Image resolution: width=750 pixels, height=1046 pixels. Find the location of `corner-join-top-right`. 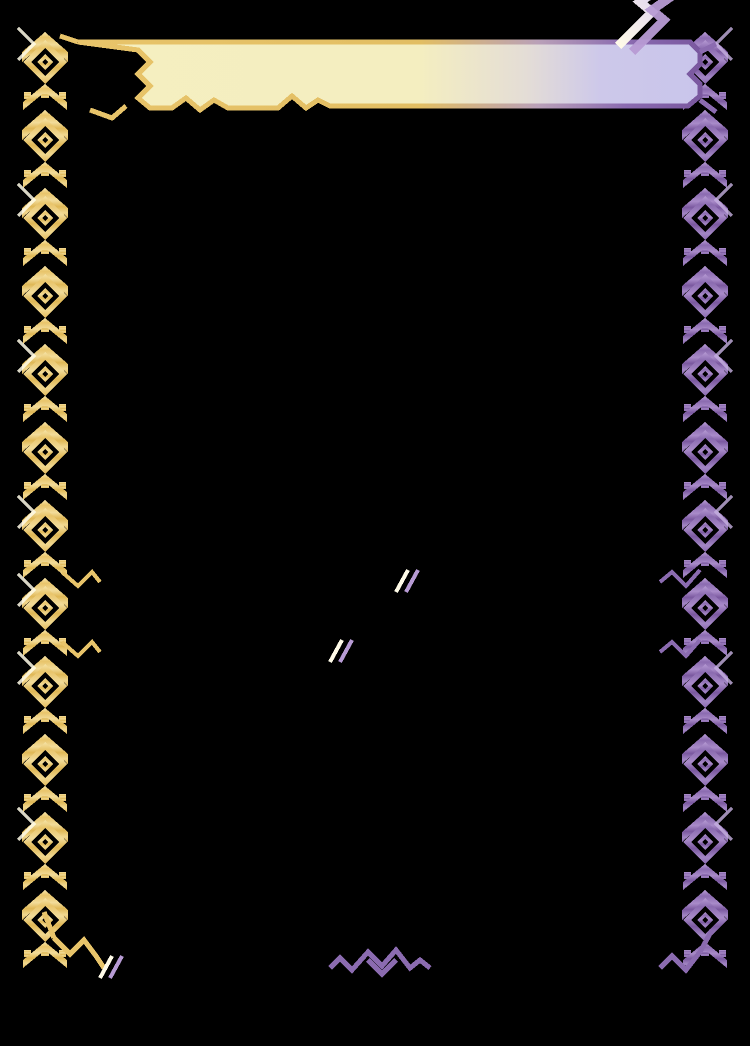

corner-join-top-right is located at coordinates (708, 77).